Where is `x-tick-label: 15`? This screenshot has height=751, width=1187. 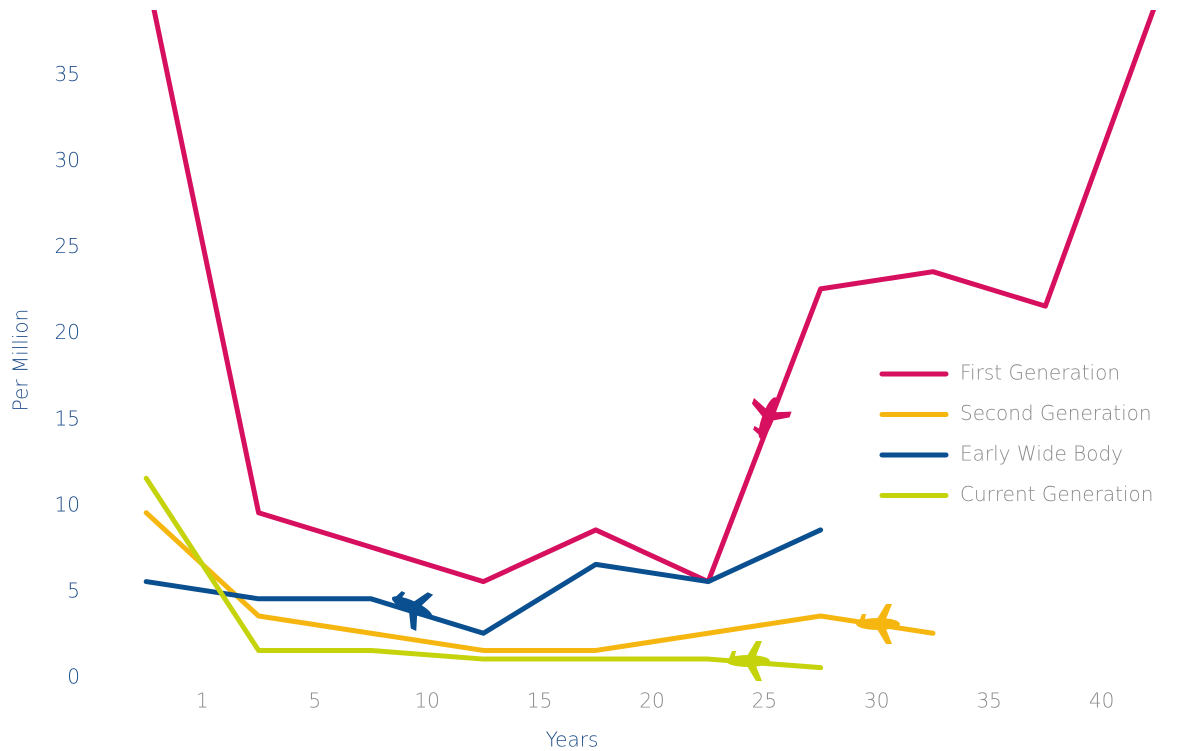 x-tick-label: 15 is located at coordinates (539, 701).